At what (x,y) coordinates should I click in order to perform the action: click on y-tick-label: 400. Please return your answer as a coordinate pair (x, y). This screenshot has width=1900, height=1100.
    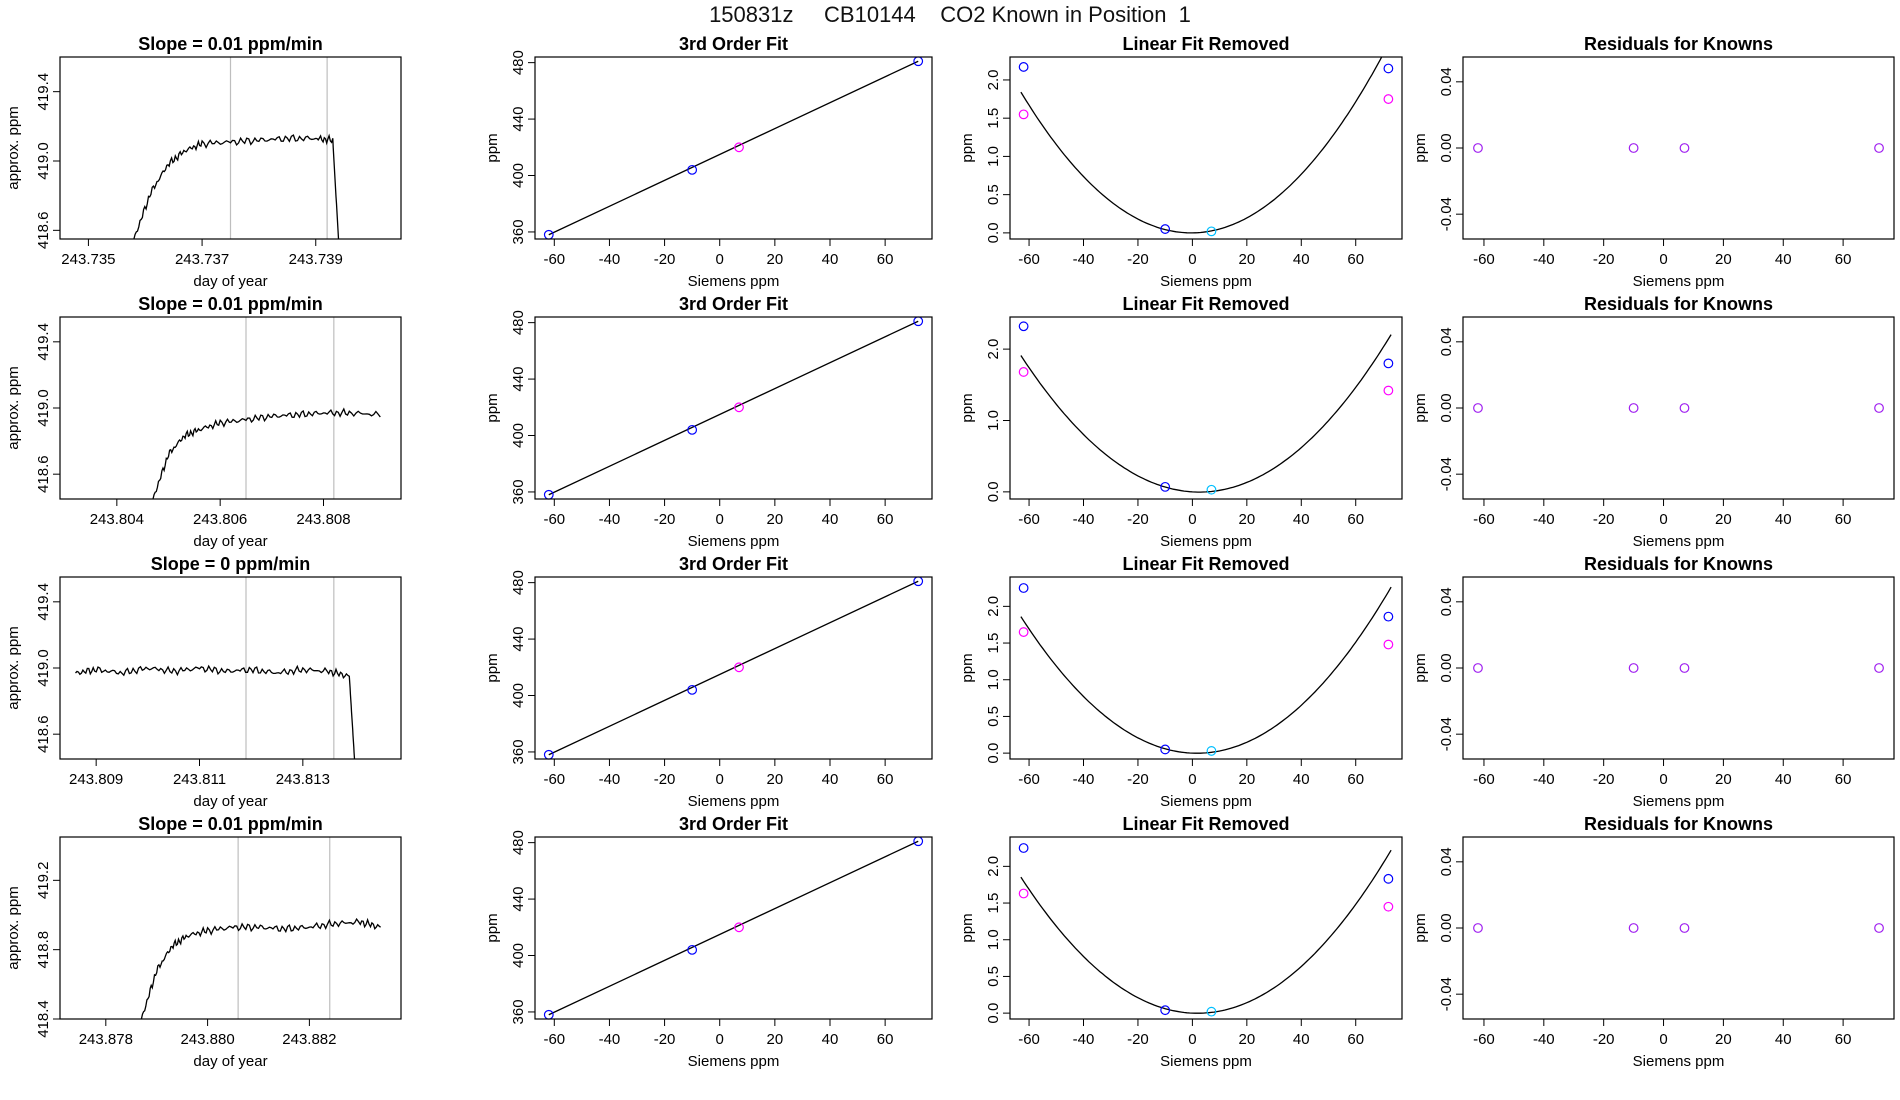
    Looking at the image, I should click on (518, 695).